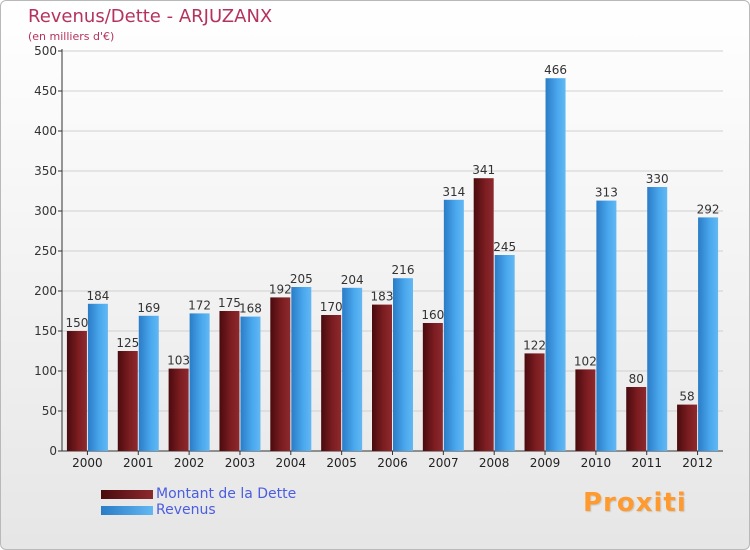  What do you see at coordinates (392, 463) in the screenshot?
I see `x-tick-label: 2006` at bounding box center [392, 463].